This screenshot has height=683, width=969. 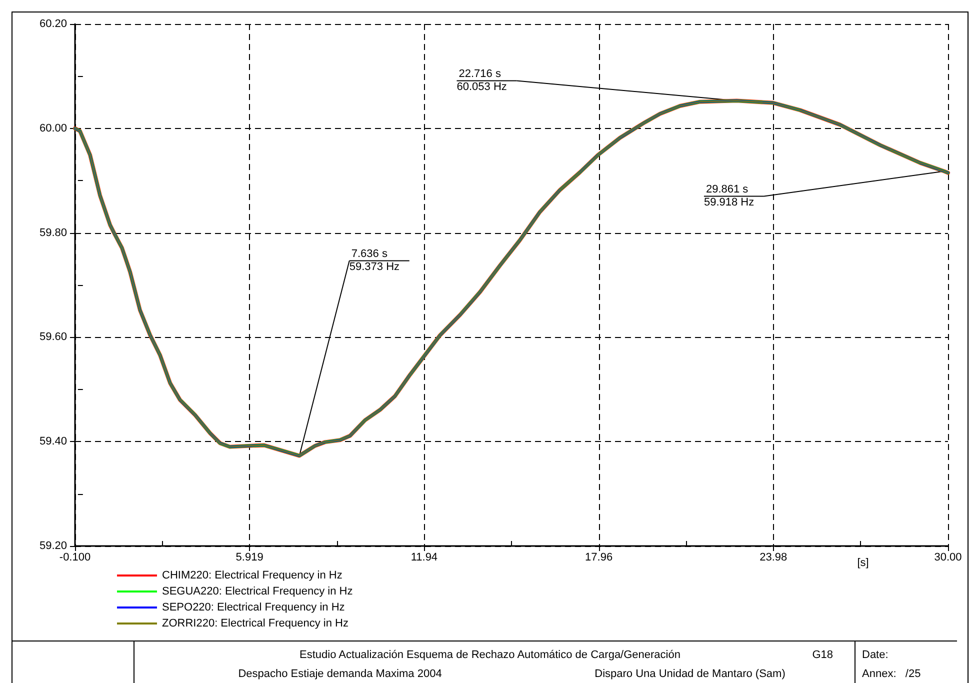 What do you see at coordinates (481, 81) in the screenshot?
I see `annotation: 22.716 s 60.053 Hz` at bounding box center [481, 81].